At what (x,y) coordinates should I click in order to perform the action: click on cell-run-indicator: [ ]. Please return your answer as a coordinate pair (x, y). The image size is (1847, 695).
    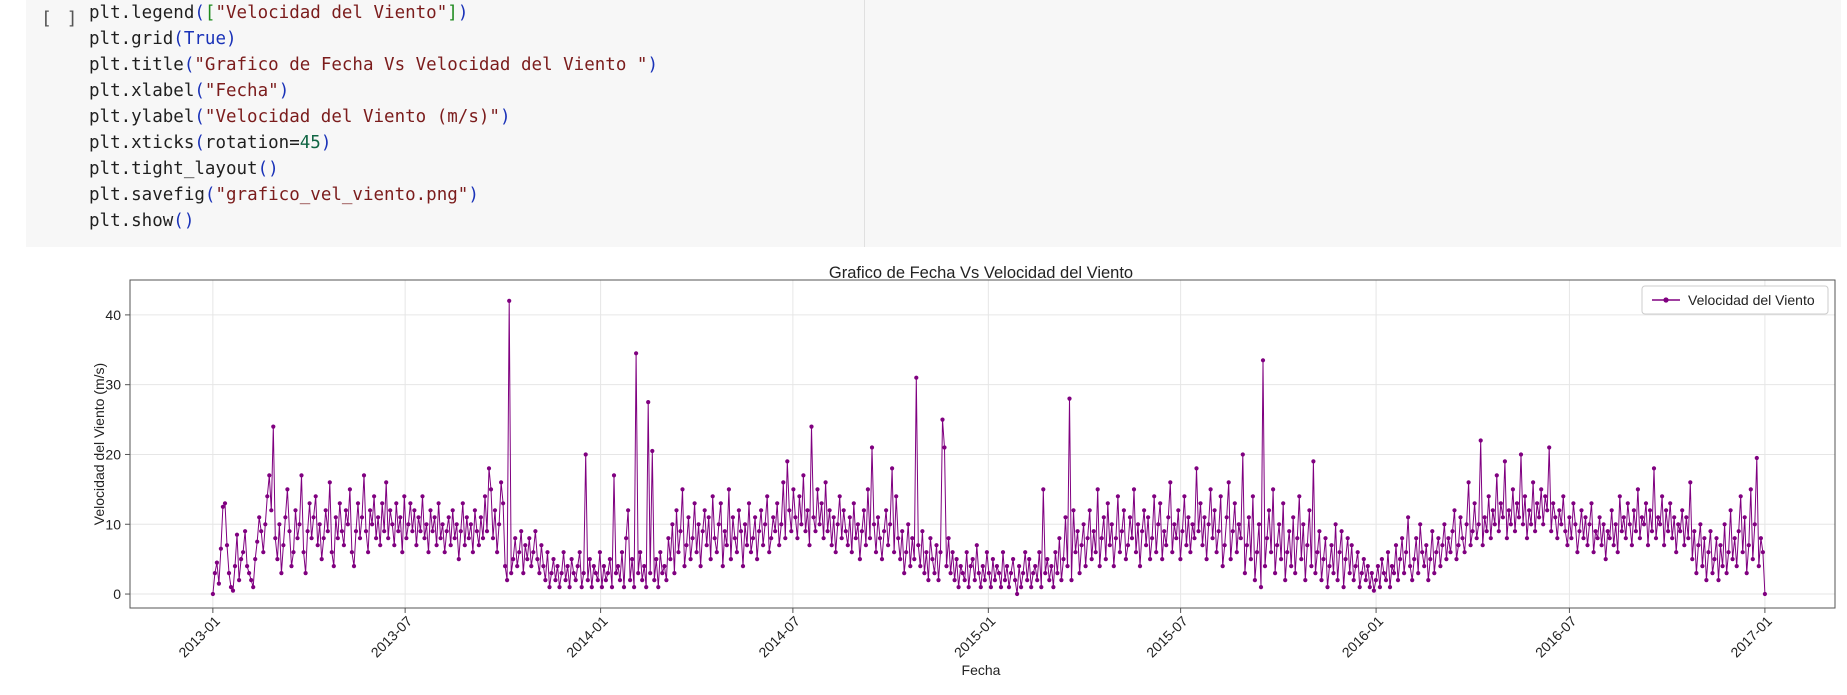
    Looking at the image, I should click on (60, 18).